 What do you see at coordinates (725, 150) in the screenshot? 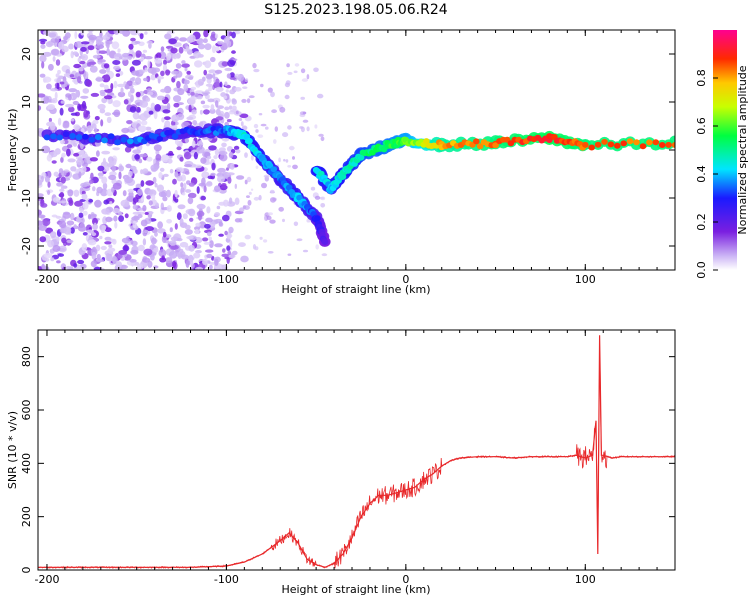
I see `colorbar-gradient` at bounding box center [725, 150].